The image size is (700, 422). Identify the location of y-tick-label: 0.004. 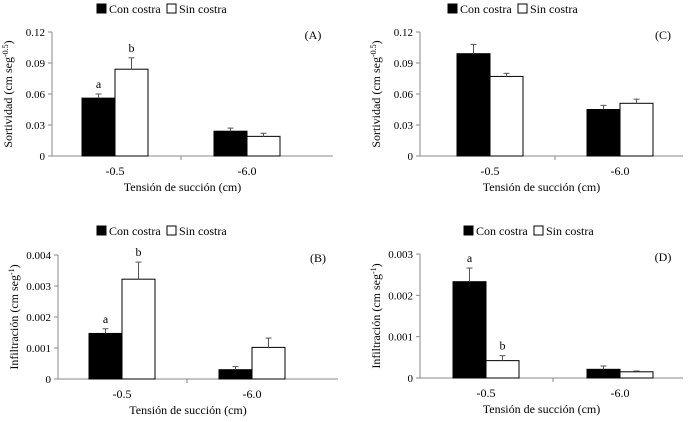
(38, 256).